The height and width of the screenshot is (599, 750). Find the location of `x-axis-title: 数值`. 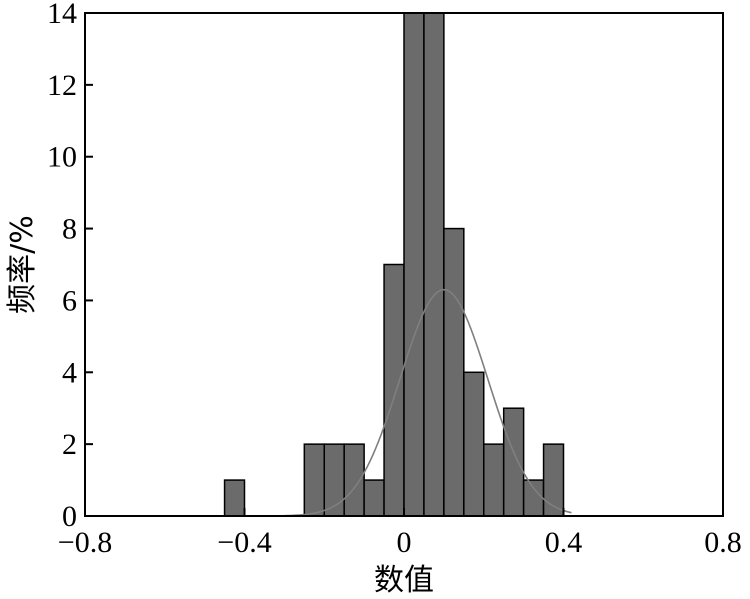

x-axis-title: 数值 is located at coordinates (404, 580).